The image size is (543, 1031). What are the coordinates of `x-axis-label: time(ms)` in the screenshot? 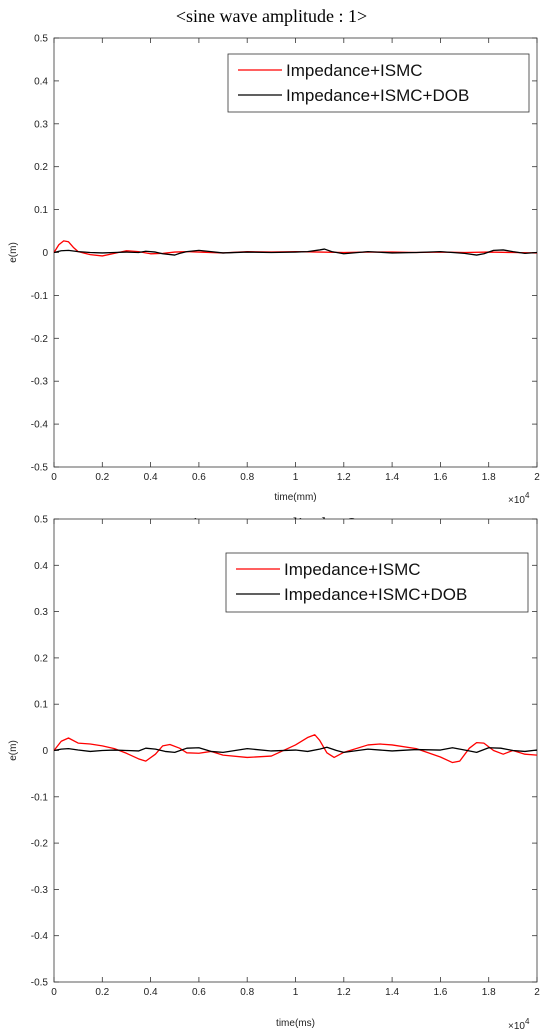 It's located at (295, 1023).